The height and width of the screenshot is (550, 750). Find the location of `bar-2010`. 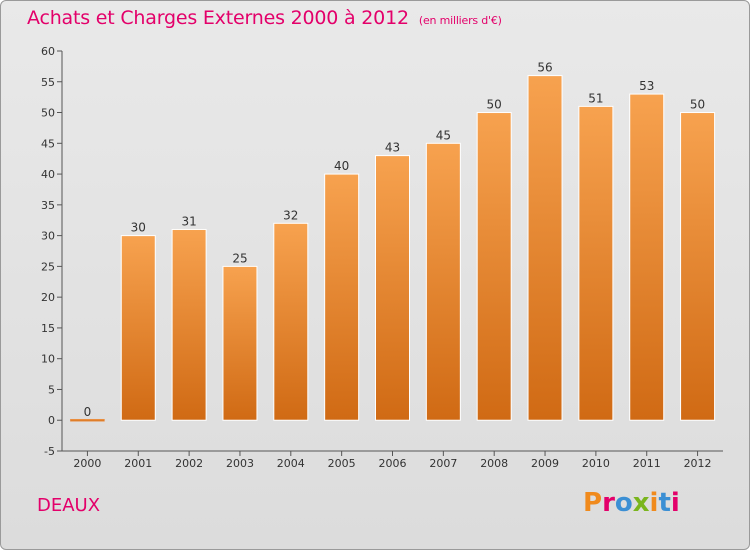

bar-2010 is located at coordinates (596, 263).